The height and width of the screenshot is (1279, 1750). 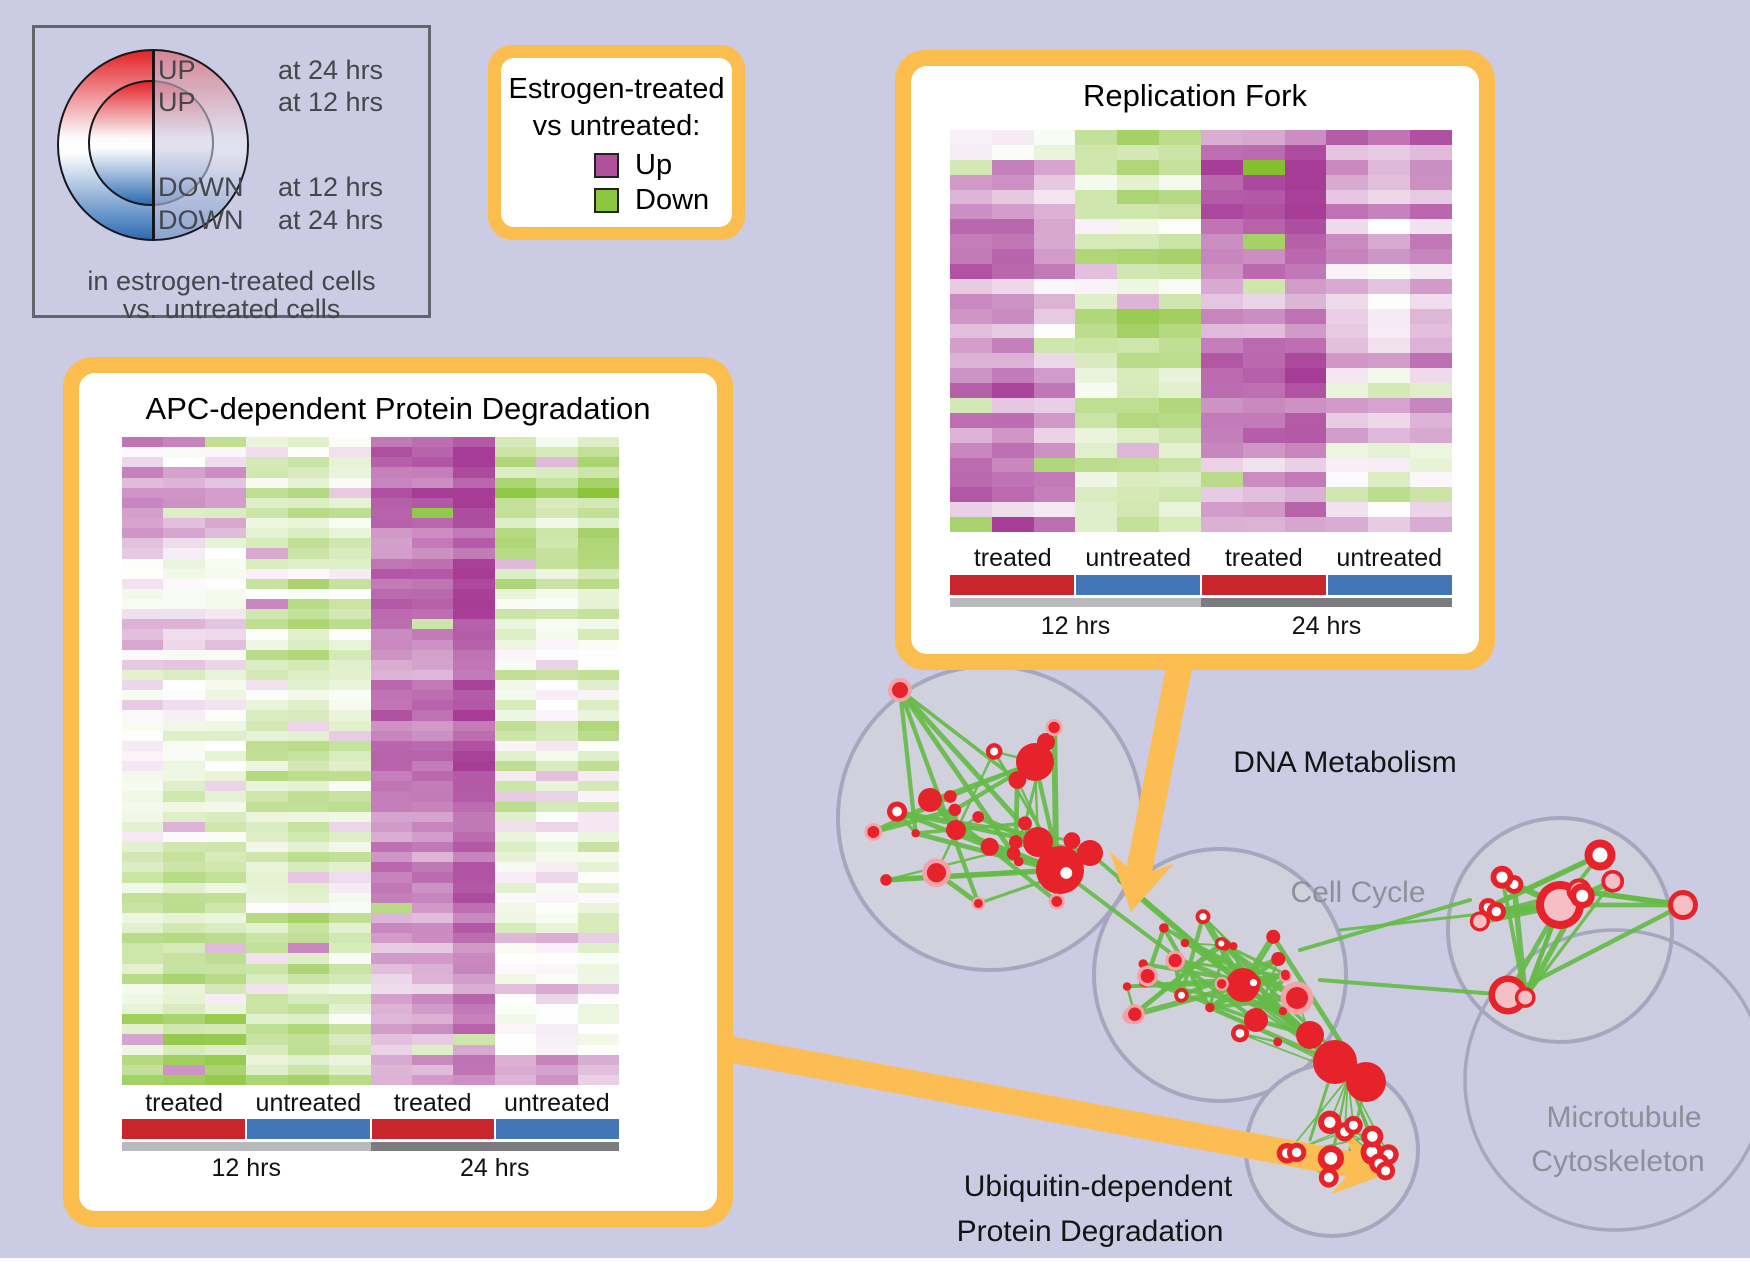 What do you see at coordinates (606, 165) in the screenshot?
I see `up-color-swatch` at bounding box center [606, 165].